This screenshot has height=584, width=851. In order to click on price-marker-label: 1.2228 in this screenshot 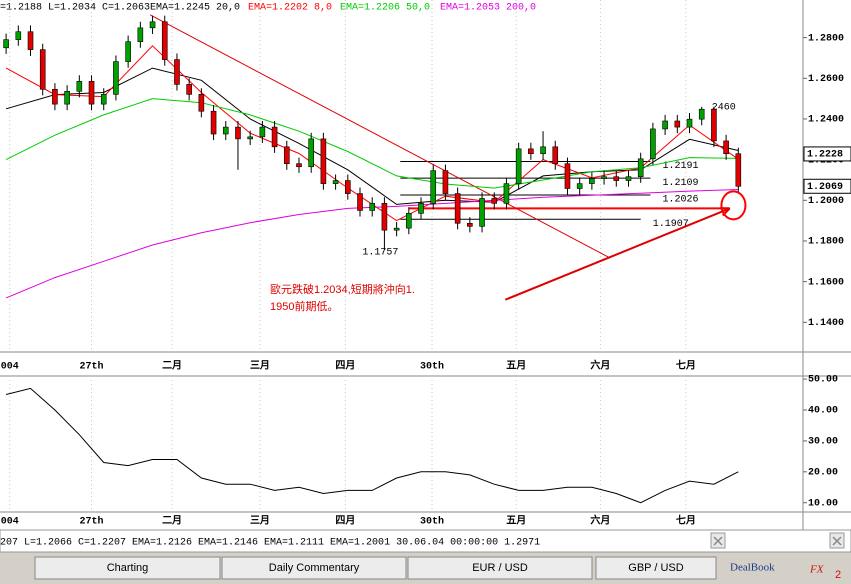, I will do `click(825, 155)`.